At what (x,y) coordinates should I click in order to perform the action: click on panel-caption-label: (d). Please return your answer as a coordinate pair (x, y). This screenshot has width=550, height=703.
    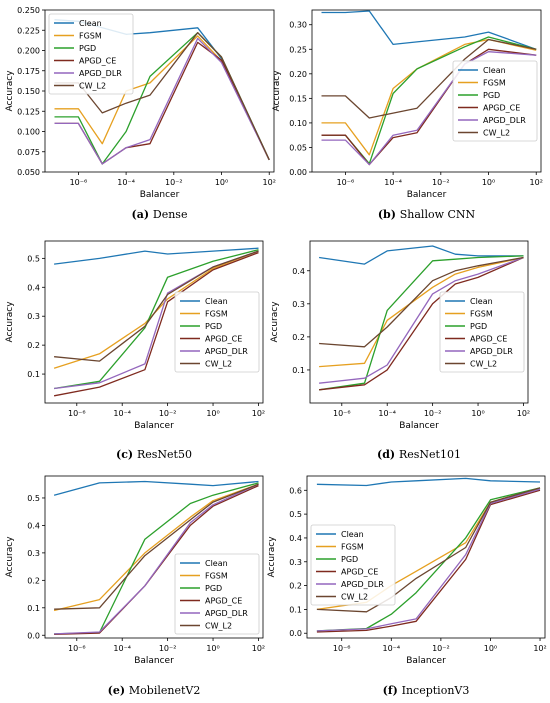
    Looking at the image, I should click on (388, 454).